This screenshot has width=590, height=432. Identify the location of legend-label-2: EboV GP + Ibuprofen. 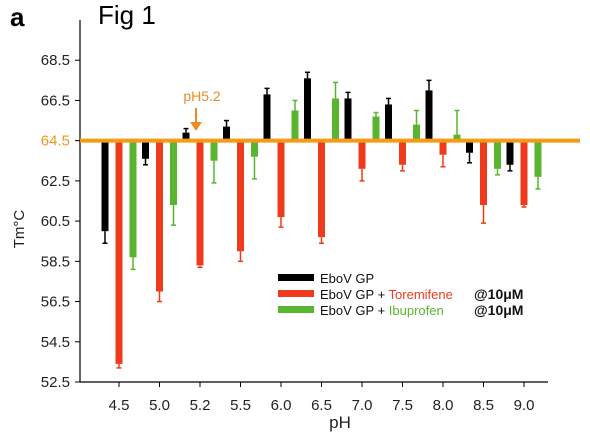
(382, 310).